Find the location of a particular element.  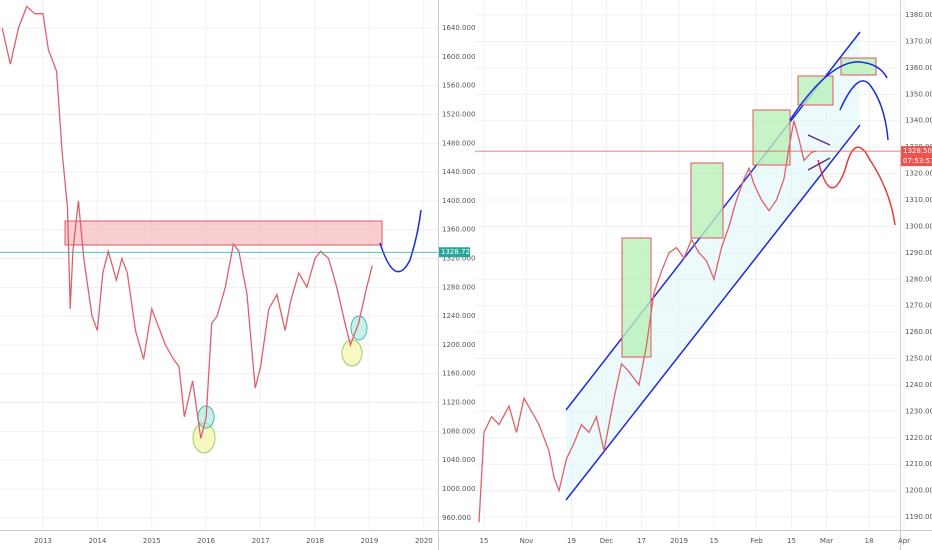

x-tick-label: 2015 is located at coordinates (152, 541).